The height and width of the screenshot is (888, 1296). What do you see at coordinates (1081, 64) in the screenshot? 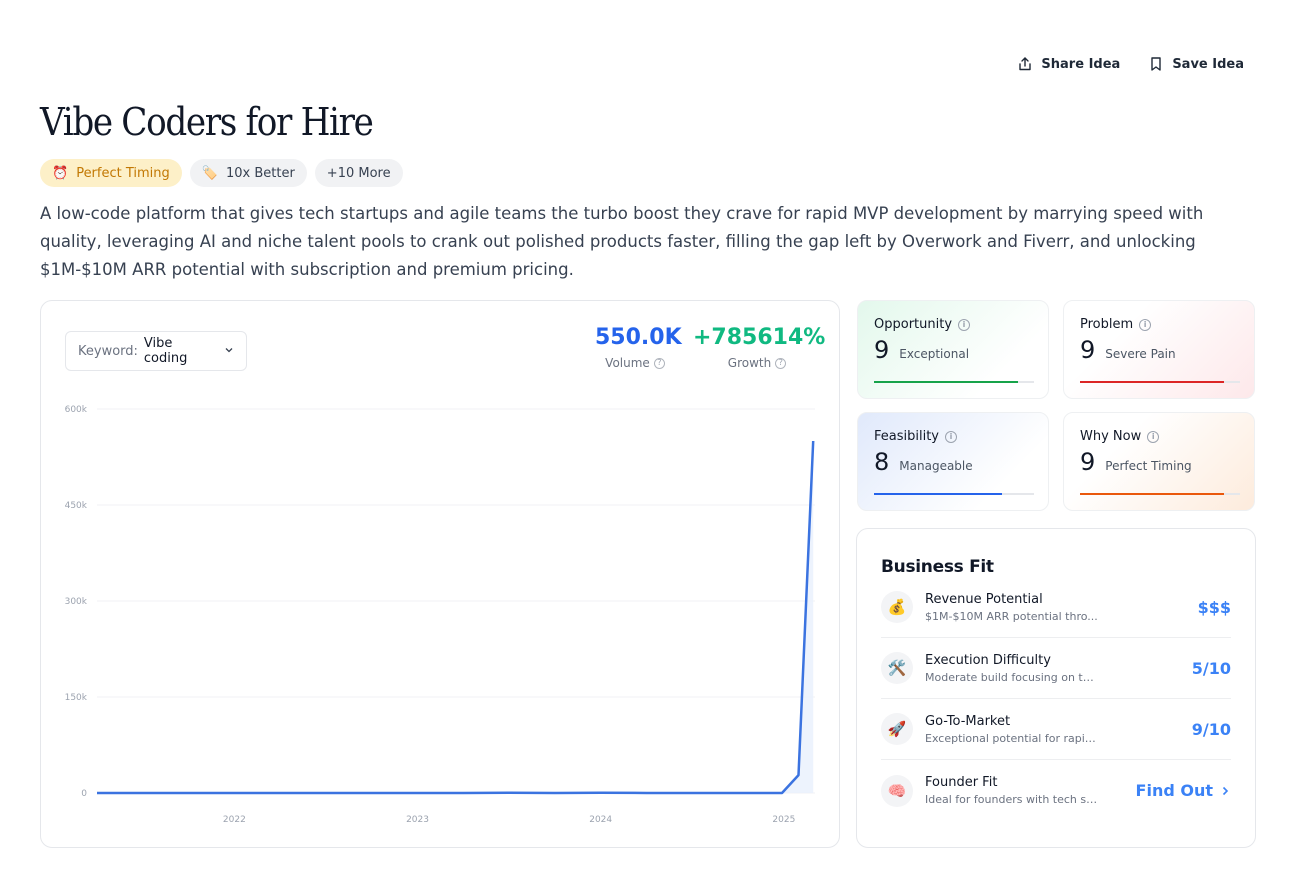
I see `share-idea-label: Share Idea` at bounding box center [1081, 64].